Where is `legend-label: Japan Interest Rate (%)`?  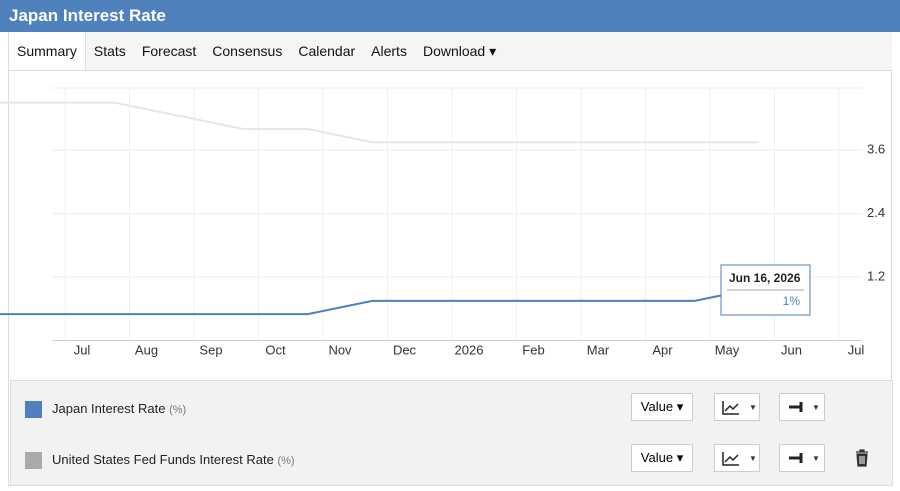 legend-label: Japan Interest Rate (%) is located at coordinates (119, 408).